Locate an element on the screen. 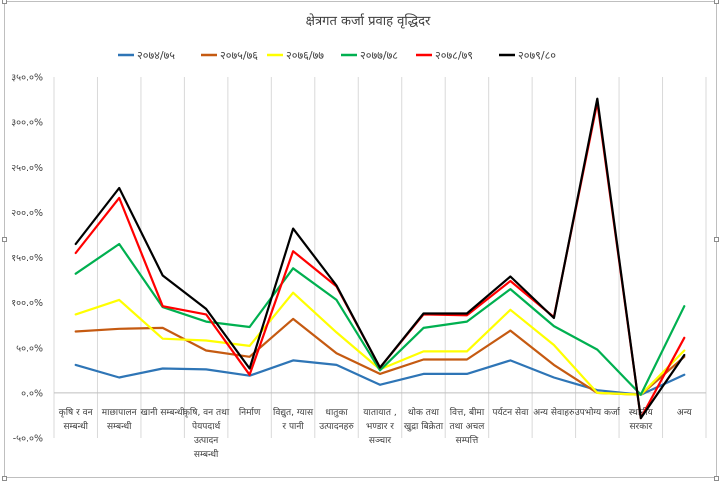  legend-label: २०७५/७६ is located at coordinates (239, 55).